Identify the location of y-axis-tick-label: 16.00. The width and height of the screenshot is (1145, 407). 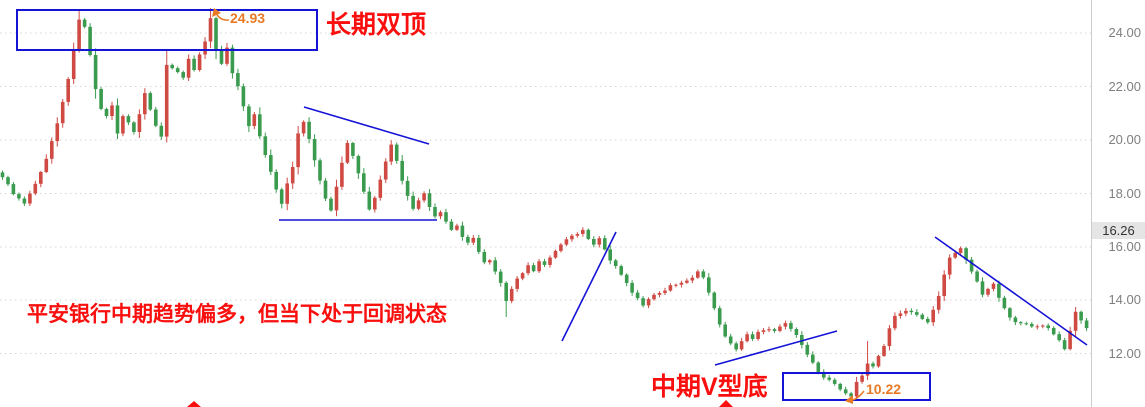
(1124, 246).